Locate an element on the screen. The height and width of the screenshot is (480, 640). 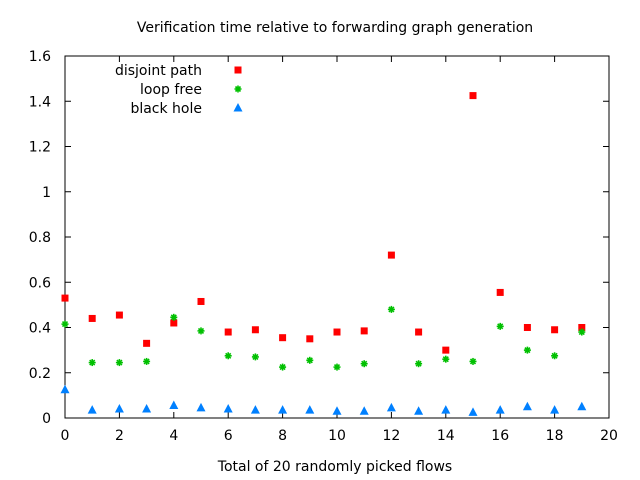
legend-marker-loop-free is located at coordinates (238, 89).